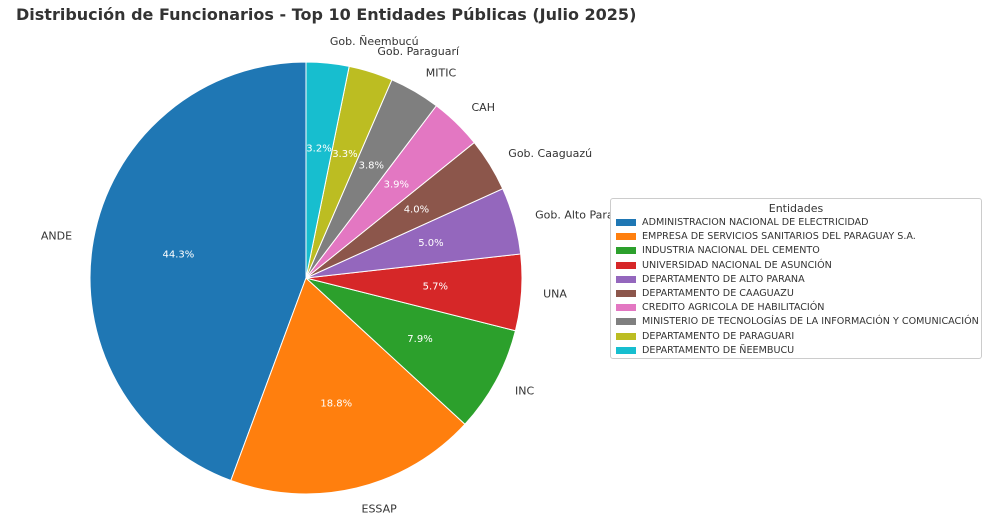 This screenshot has height=524, width=990. Describe the element at coordinates (524, 390) in the screenshot. I see `slice-category-label: INC` at that location.